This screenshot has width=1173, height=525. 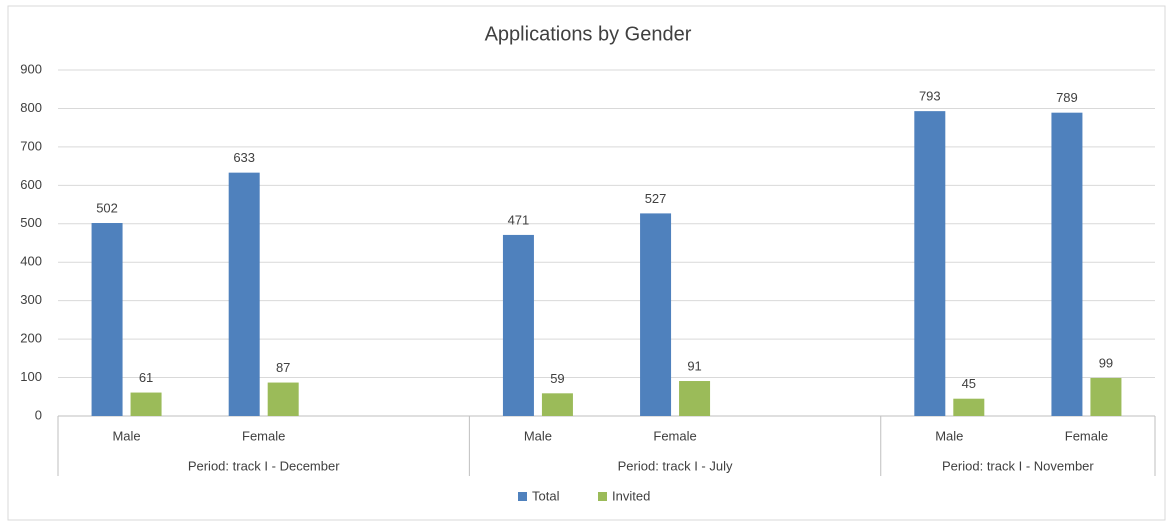 What do you see at coordinates (31, 338) in the screenshot?
I see `y-tick-label: 200` at bounding box center [31, 338].